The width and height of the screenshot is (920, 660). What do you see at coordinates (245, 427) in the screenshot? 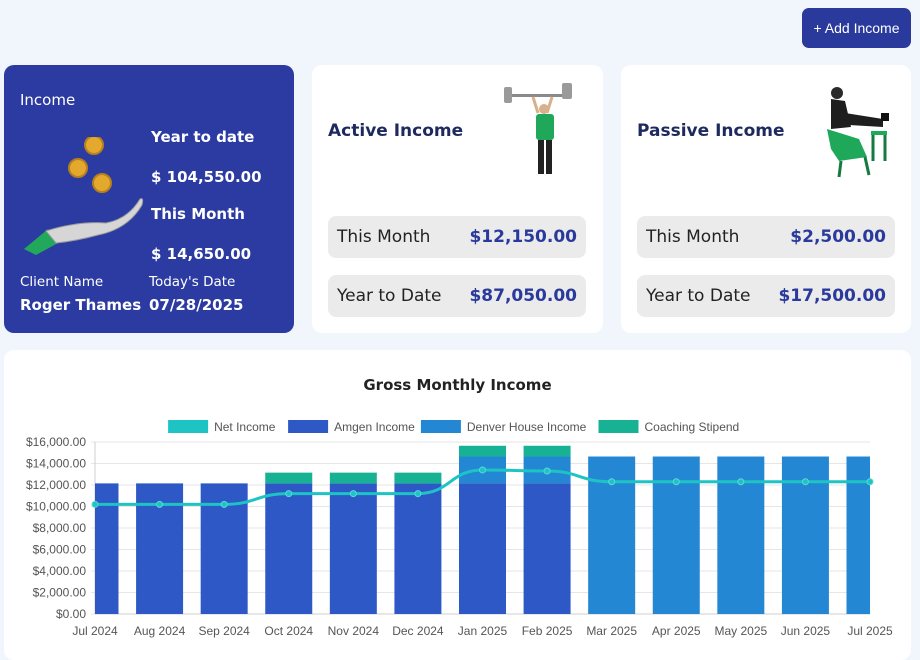
I see `legend-label: Net Income` at bounding box center [245, 427].